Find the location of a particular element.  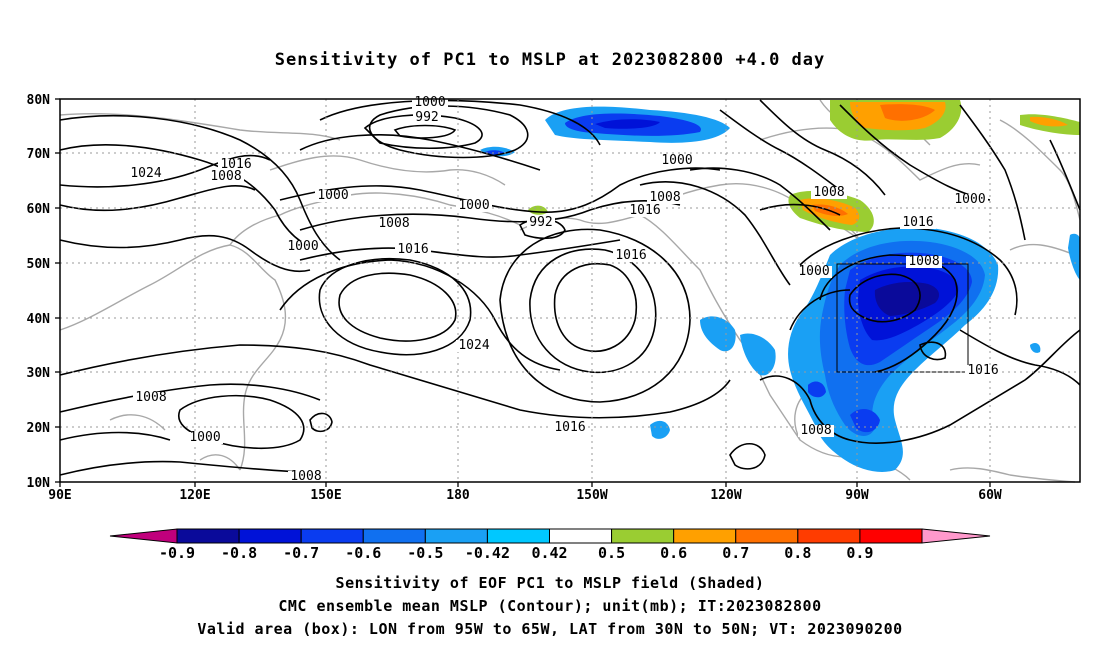

colorbar-label: 0.6 is located at coordinates (673, 553).